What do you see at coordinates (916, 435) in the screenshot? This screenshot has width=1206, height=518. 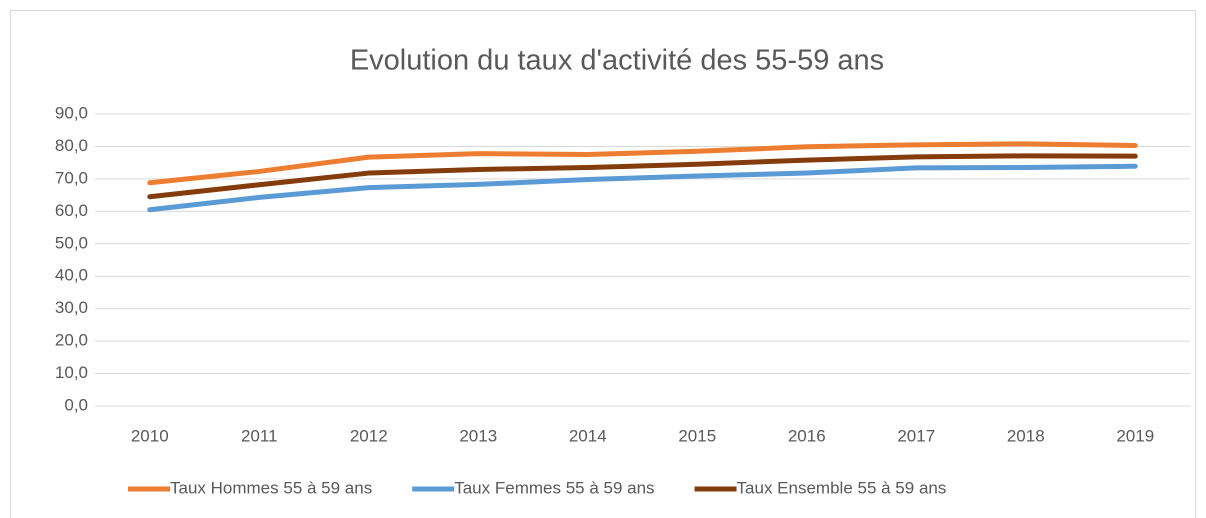 I see `x-tick-label: 2017` at bounding box center [916, 435].